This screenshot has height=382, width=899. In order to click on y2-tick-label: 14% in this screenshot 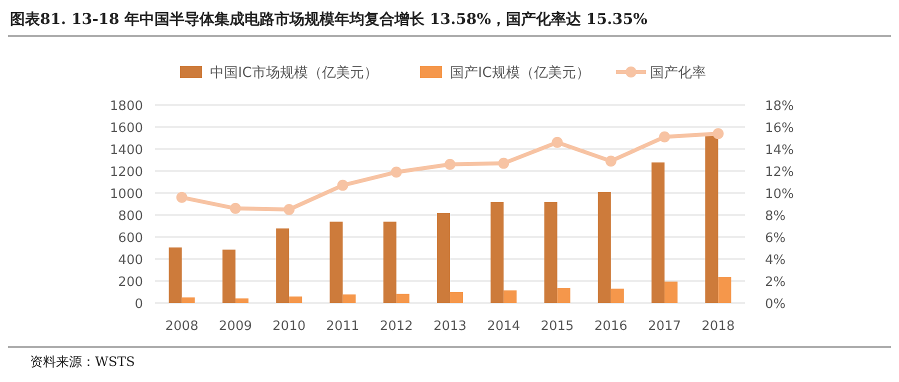, I will do `click(779, 150)`.